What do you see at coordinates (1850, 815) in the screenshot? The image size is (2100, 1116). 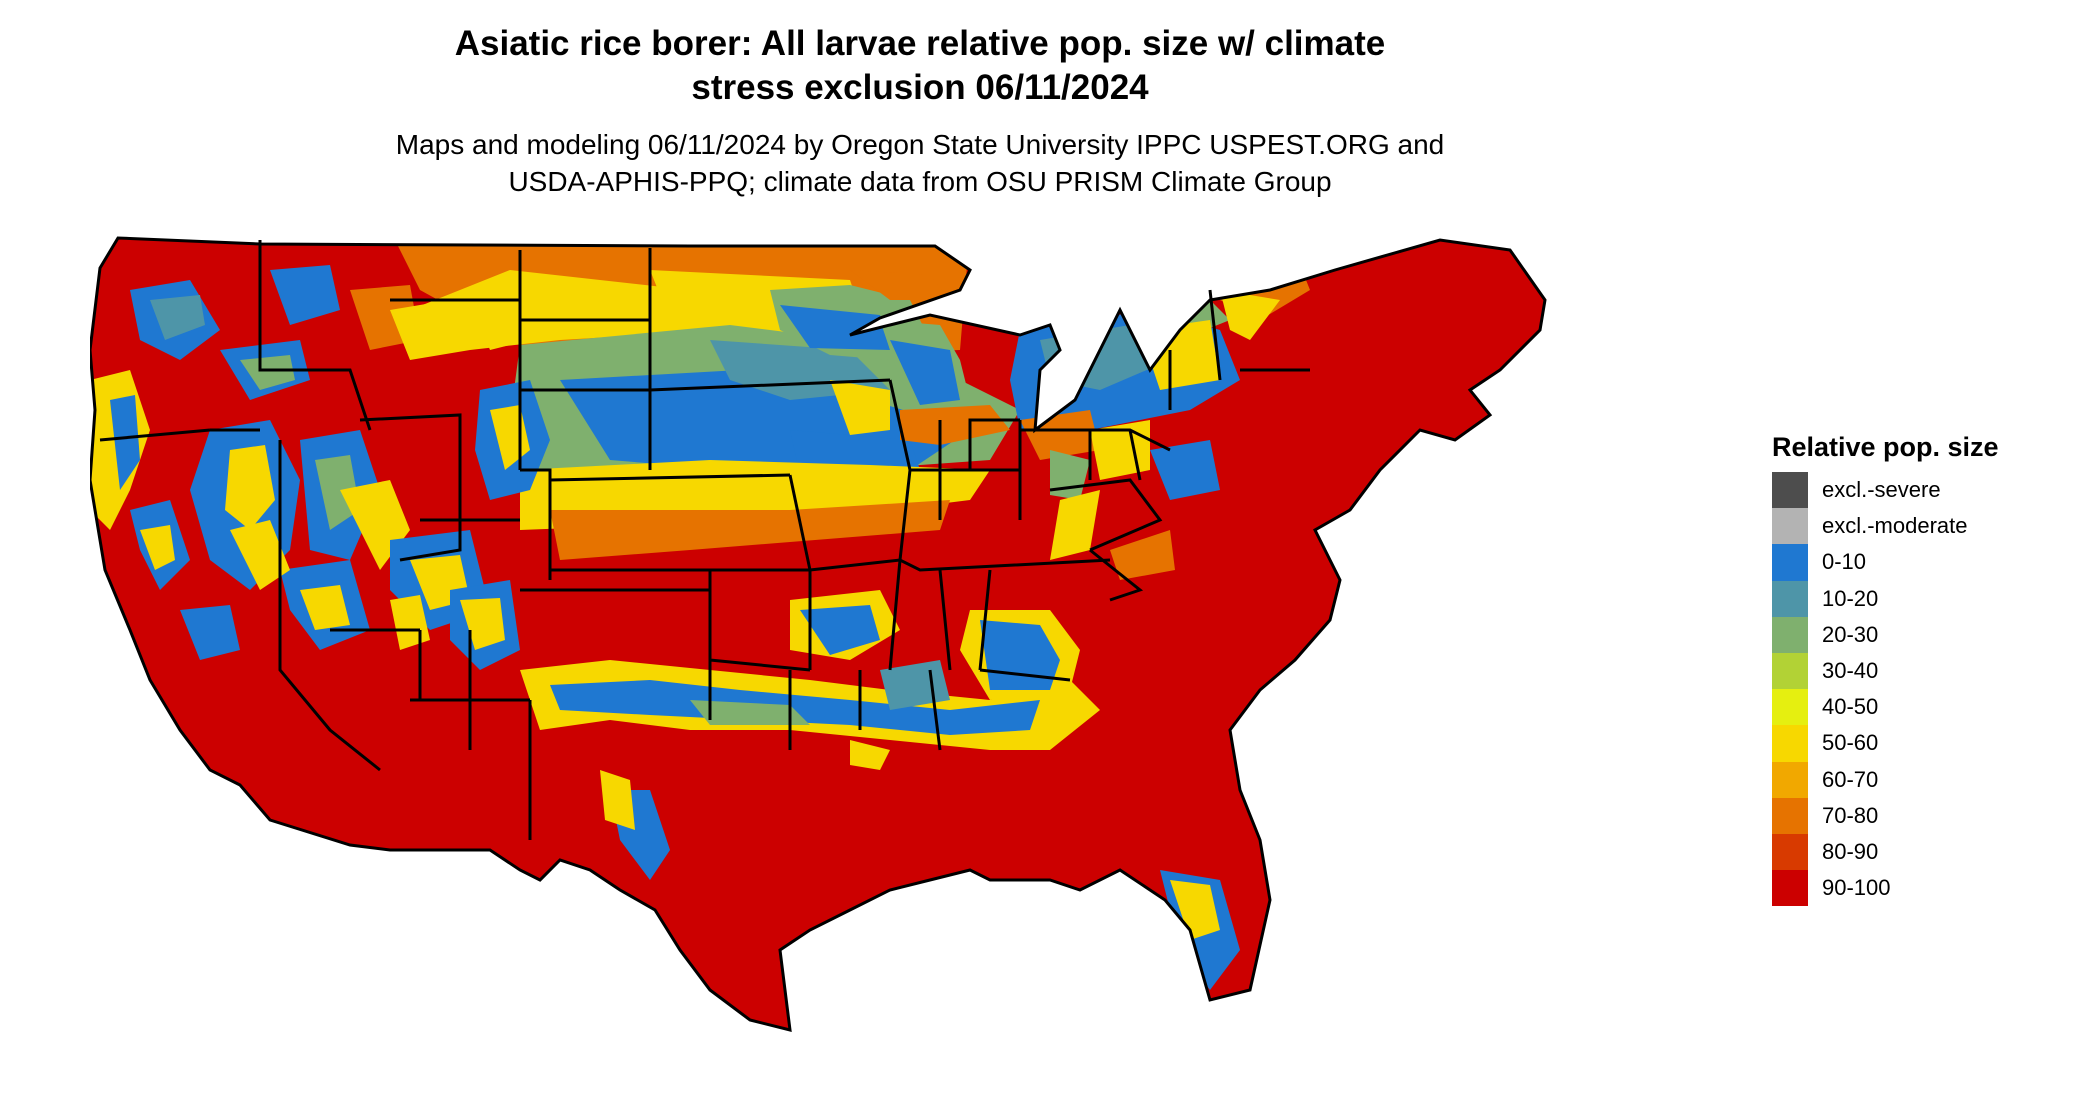 I see `legend-label: 70-80` at bounding box center [1850, 815].